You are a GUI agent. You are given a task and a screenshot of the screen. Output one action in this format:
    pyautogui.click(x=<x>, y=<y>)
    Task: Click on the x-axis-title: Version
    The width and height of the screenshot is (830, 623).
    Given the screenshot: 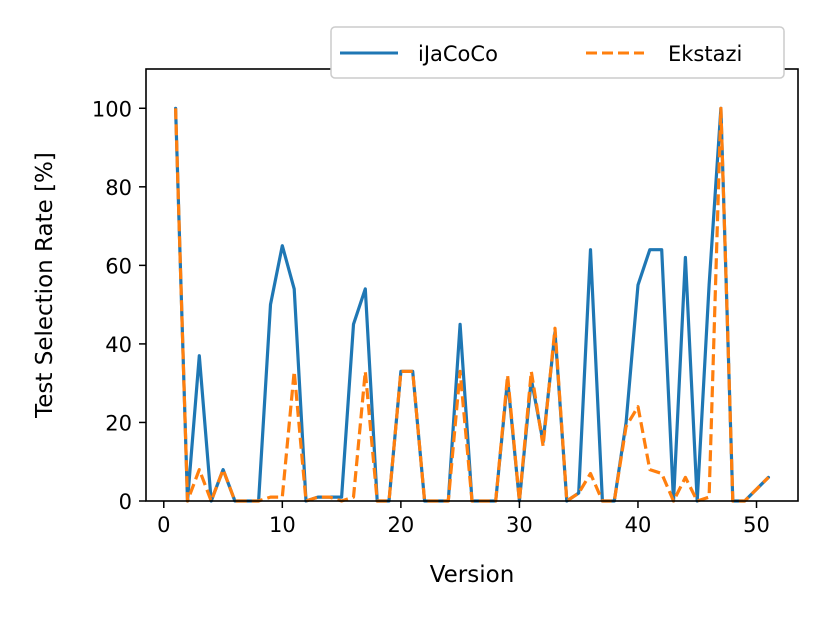 What is the action you would take?
    pyautogui.click(x=472, y=575)
    